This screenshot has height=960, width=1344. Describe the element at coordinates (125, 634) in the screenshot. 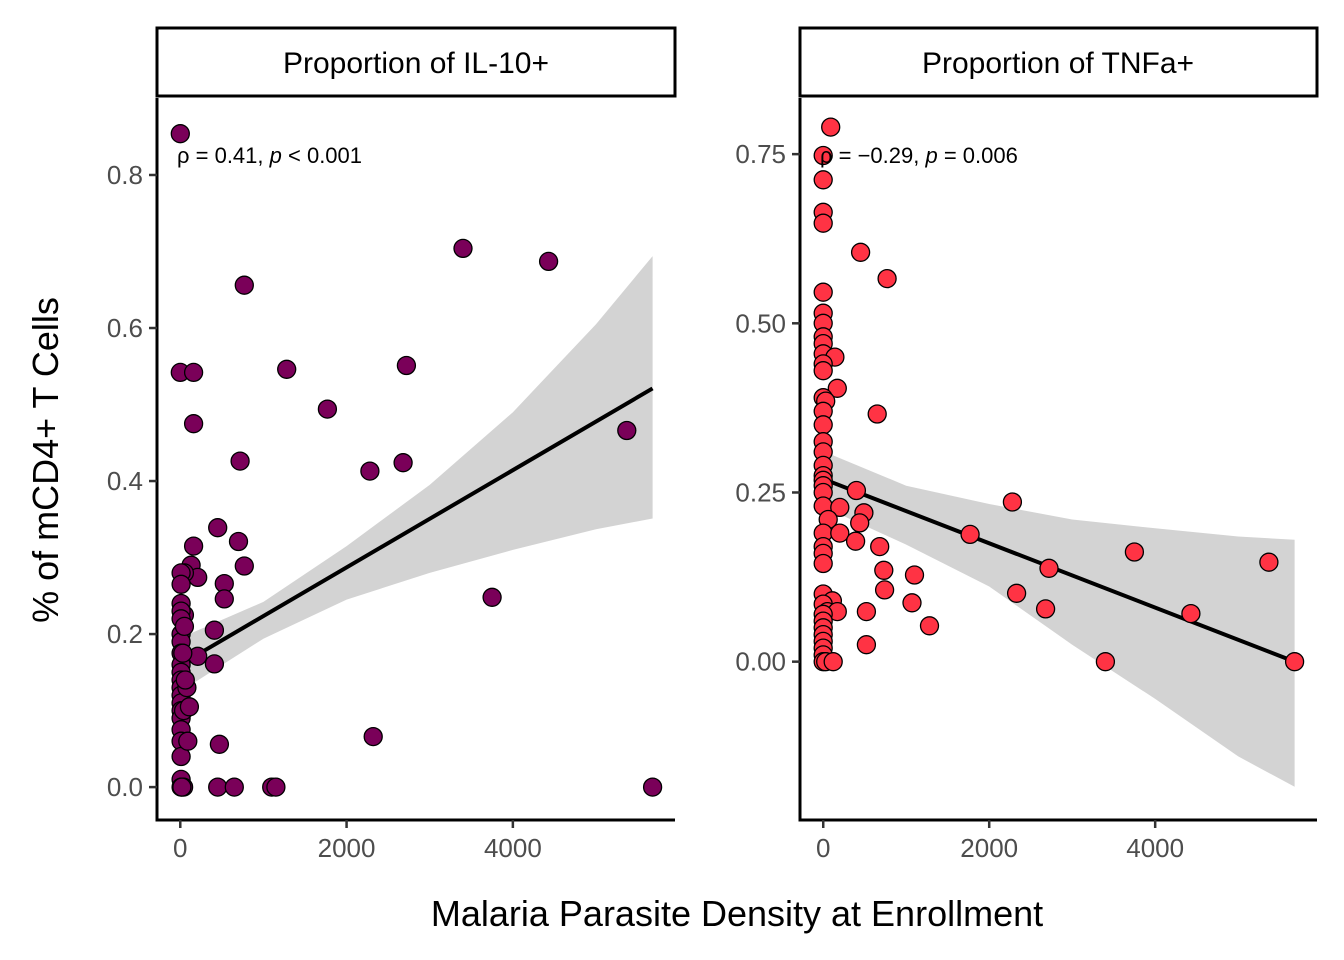

I see `y-tick-label-il10: 0.2` at that location.